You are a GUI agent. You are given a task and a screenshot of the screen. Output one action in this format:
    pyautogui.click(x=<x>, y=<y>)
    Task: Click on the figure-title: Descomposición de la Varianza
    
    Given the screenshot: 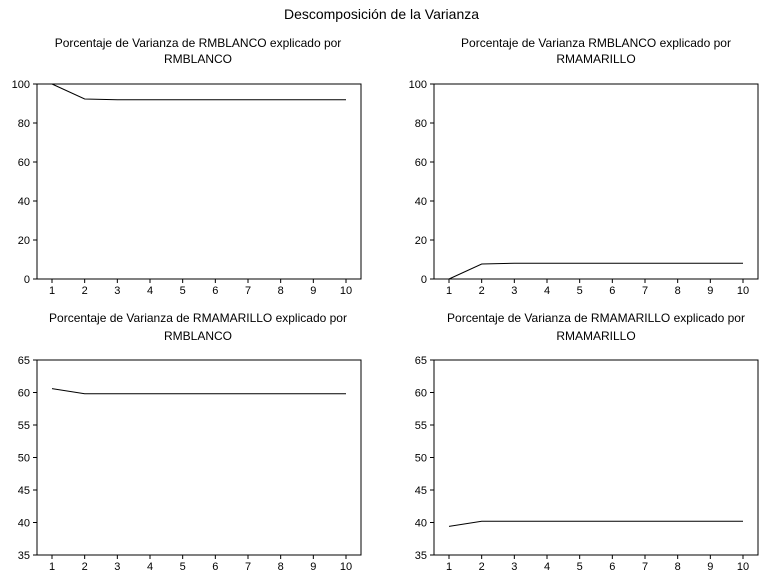 What is the action you would take?
    pyautogui.click(x=381, y=14)
    